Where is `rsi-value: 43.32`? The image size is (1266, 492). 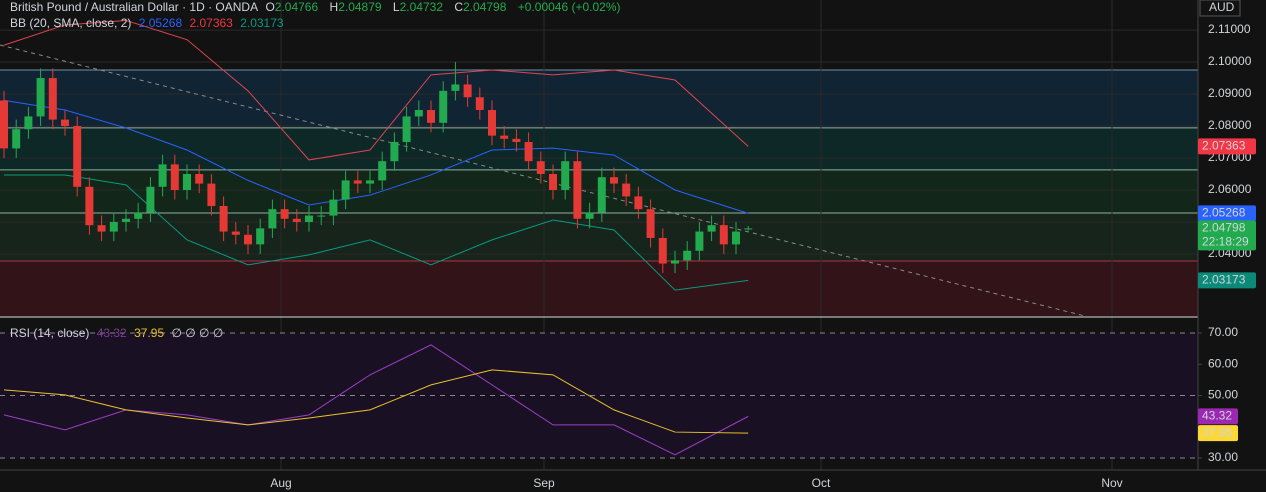
rsi-value: 43.32 is located at coordinates (111, 333).